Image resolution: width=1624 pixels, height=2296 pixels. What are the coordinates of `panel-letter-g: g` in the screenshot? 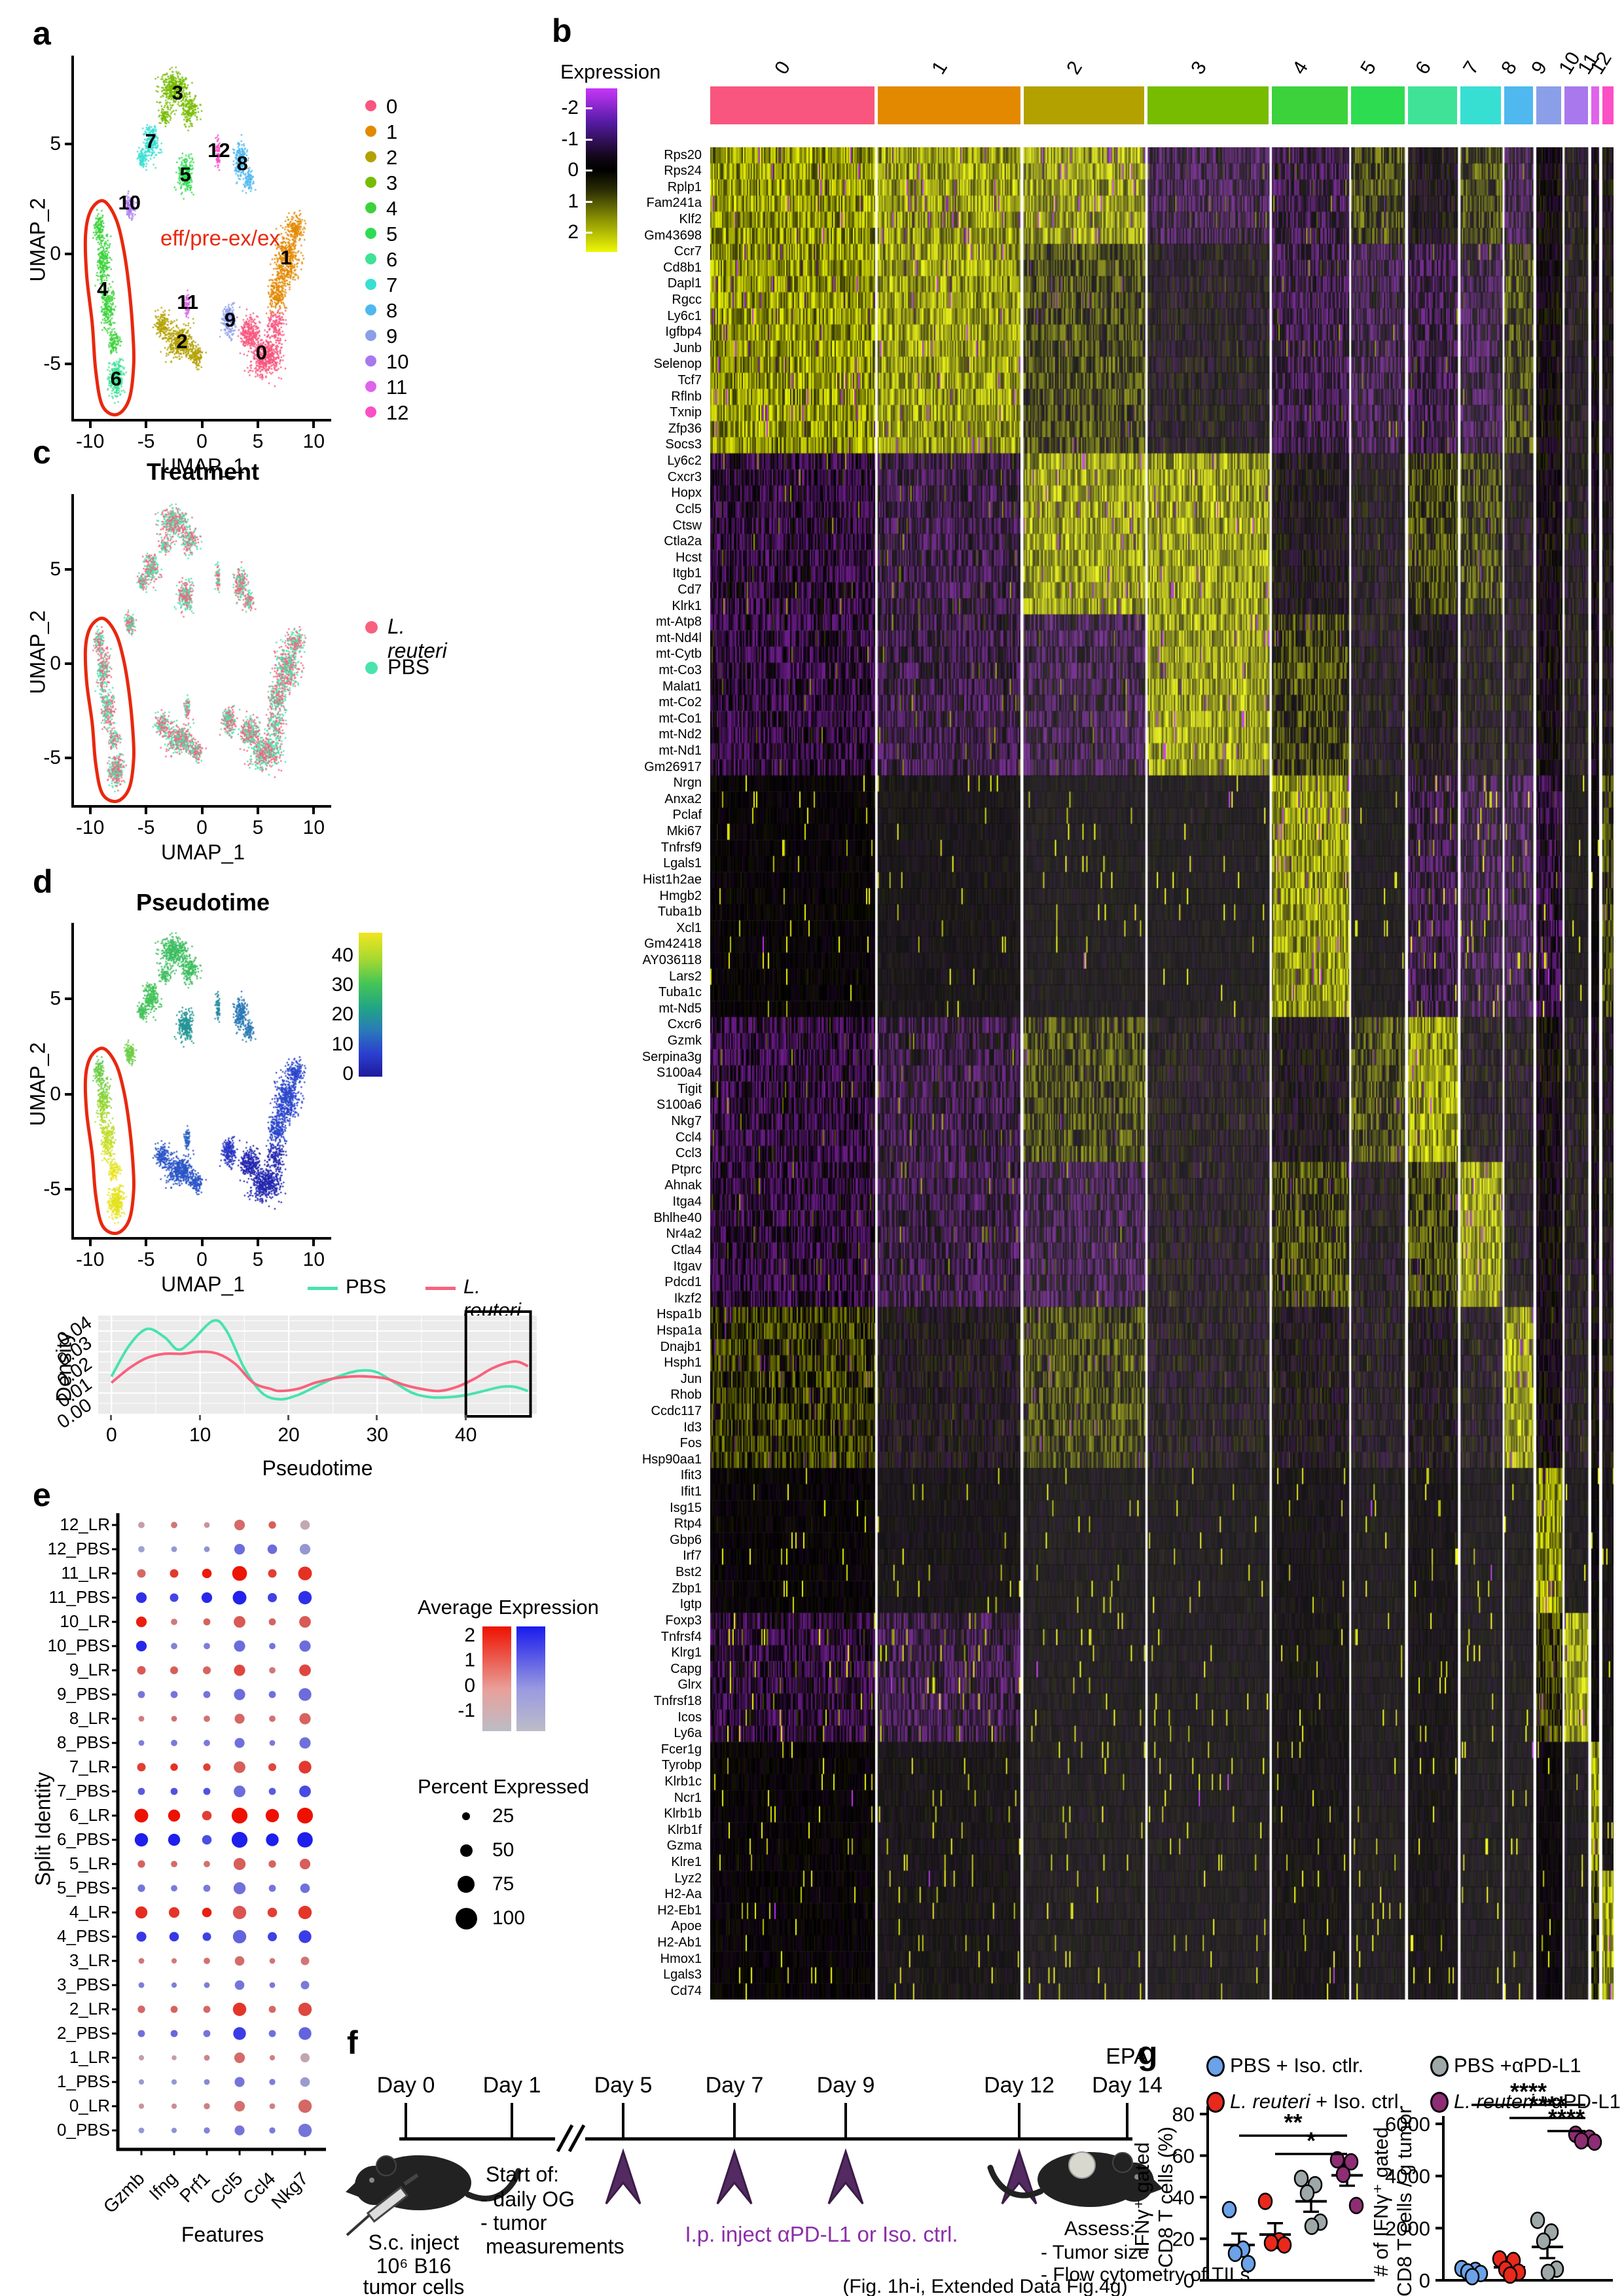 It's located at (1148, 2053).